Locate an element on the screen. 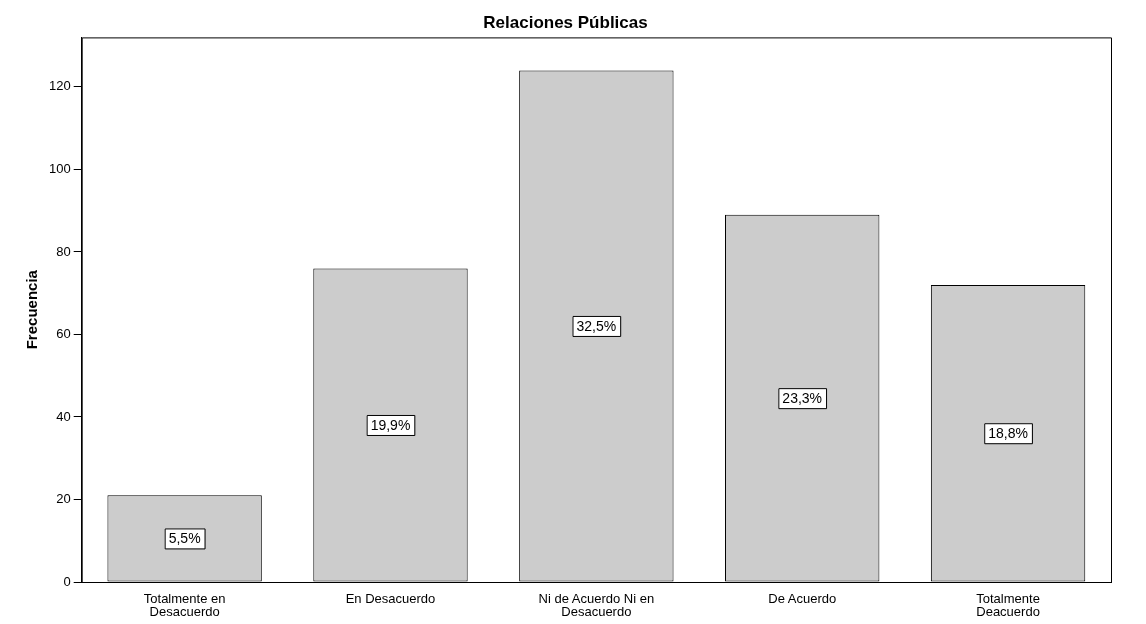  y-axis-title: Frecuencia is located at coordinates (32, 309).